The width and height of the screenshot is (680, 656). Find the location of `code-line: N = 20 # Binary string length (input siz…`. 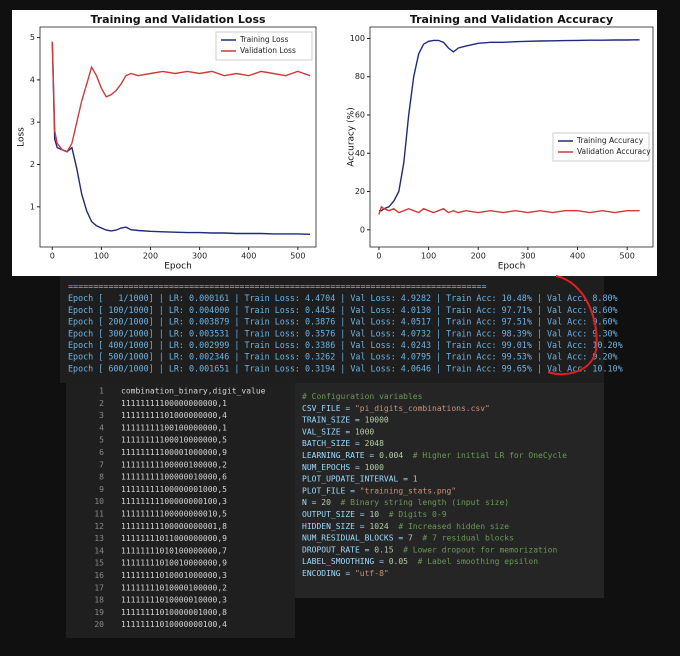

code-line: N = 20 # Binary string length (input siz… is located at coordinates (405, 502).